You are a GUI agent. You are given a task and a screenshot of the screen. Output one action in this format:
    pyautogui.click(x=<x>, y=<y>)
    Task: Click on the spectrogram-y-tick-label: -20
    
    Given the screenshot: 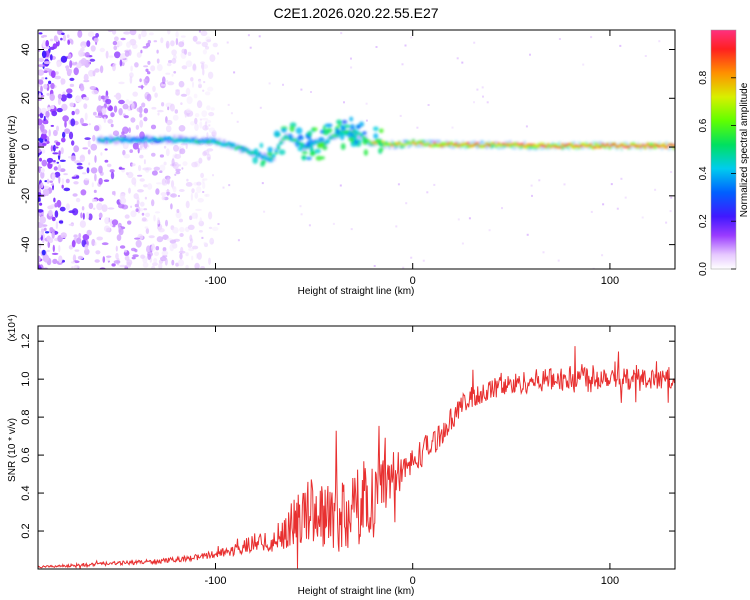 What is the action you would take?
    pyautogui.click(x=26, y=196)
    